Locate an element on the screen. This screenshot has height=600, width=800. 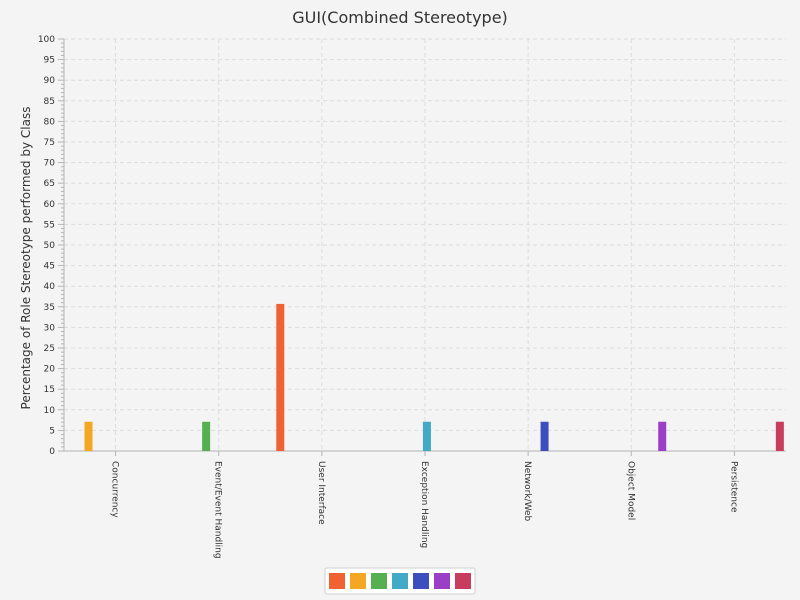
y-tick-label-15: 75 is located at coordinates (49, 143).